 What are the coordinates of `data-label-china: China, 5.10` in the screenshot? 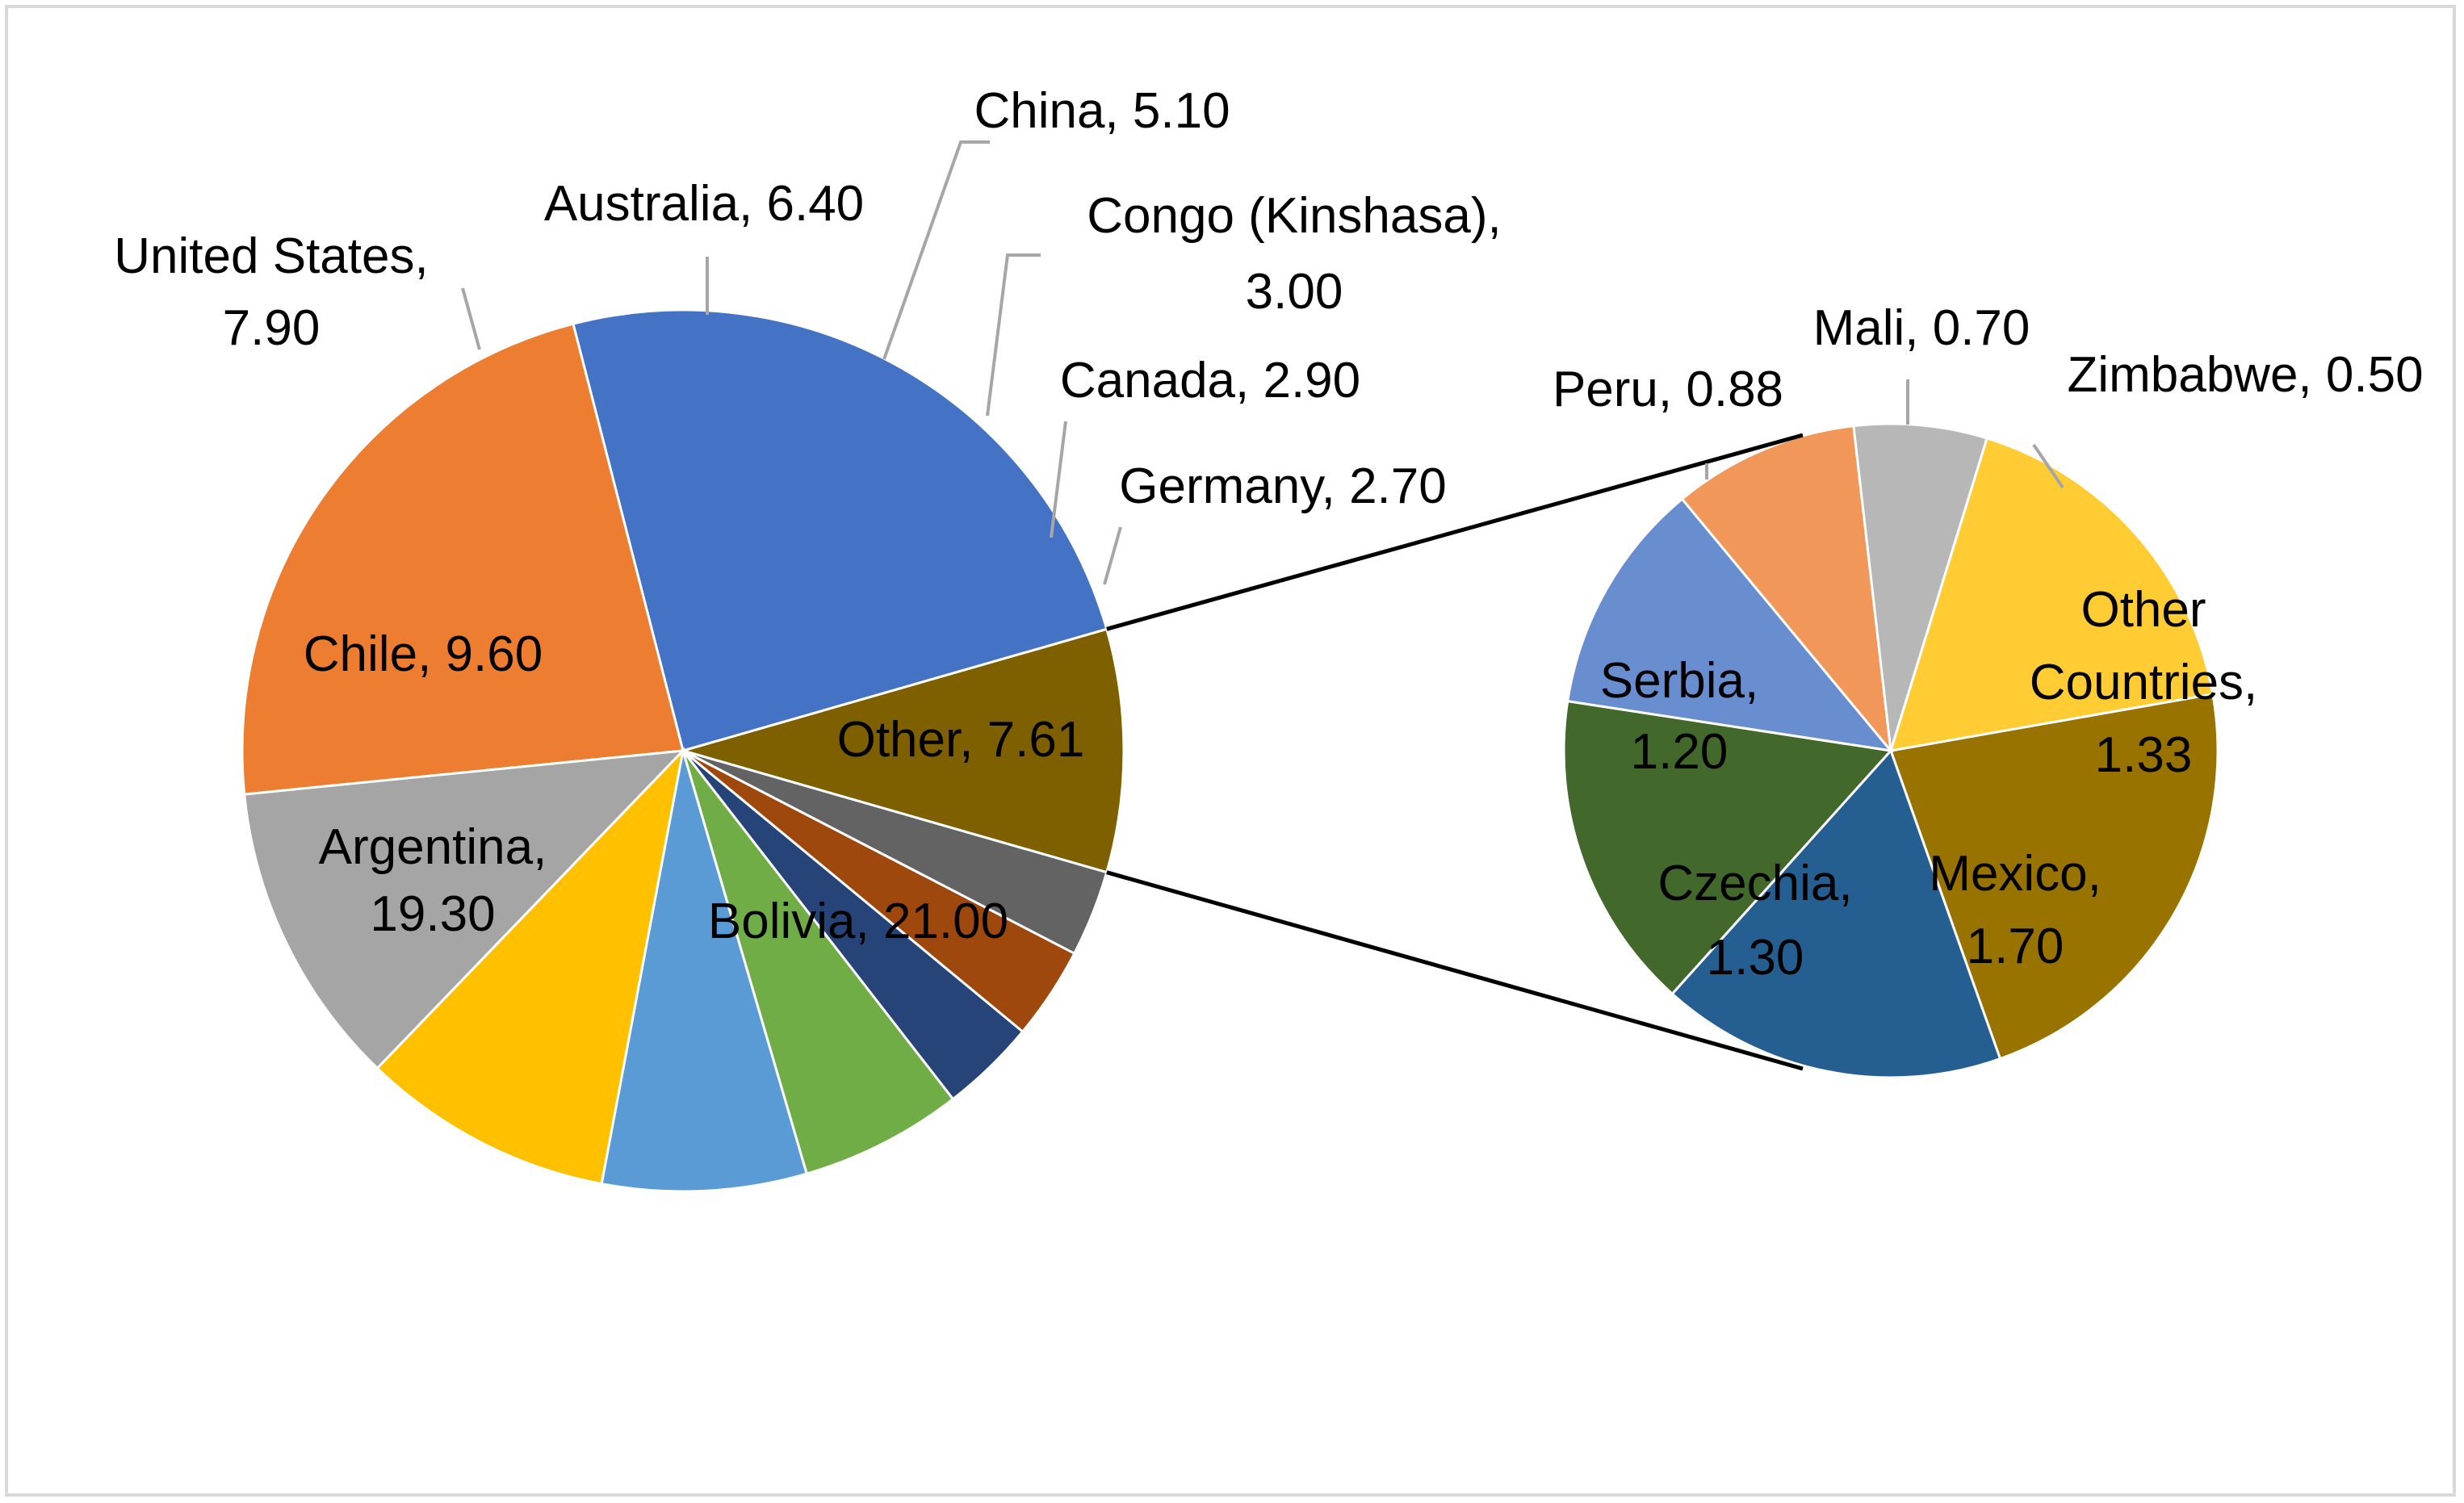 It's located at (1102, 111).